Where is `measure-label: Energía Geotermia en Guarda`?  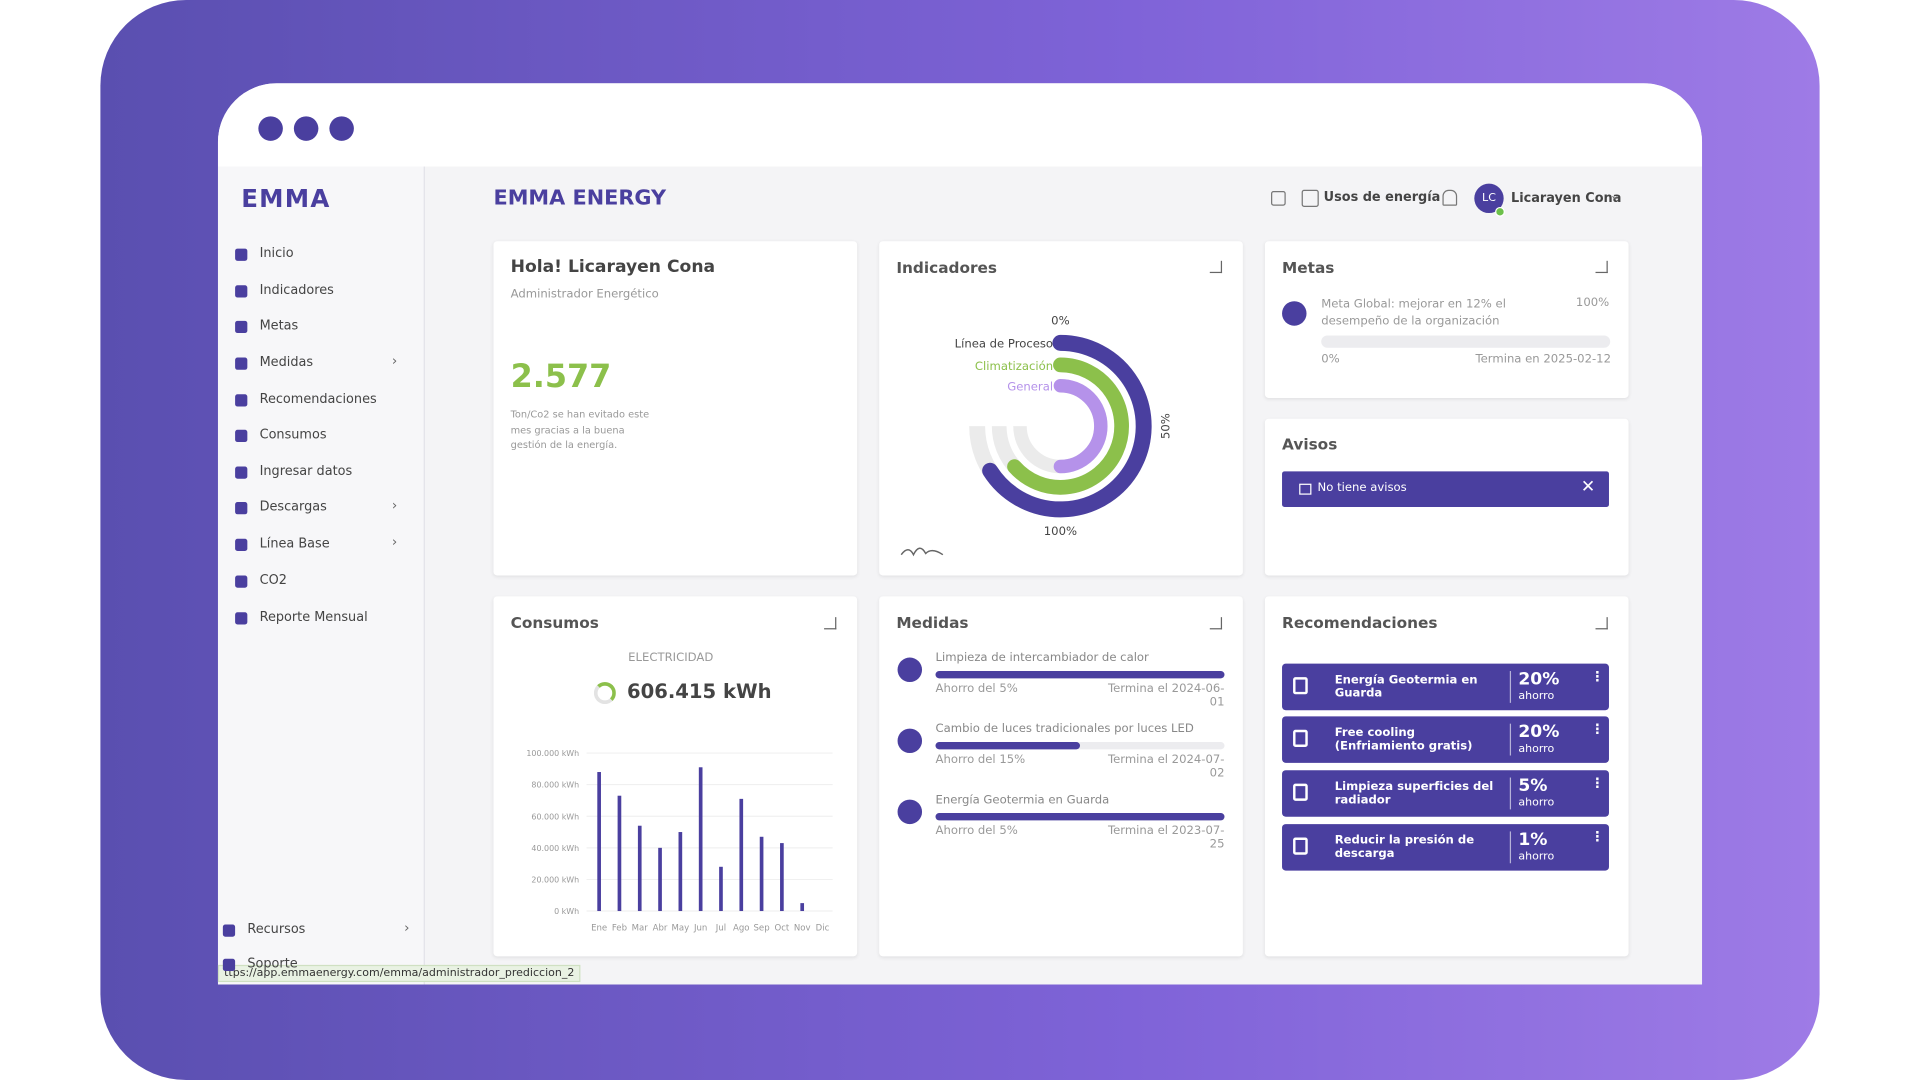
measure-label: Energía Geotermia en Guarda is located at coordinates (1022, 800).